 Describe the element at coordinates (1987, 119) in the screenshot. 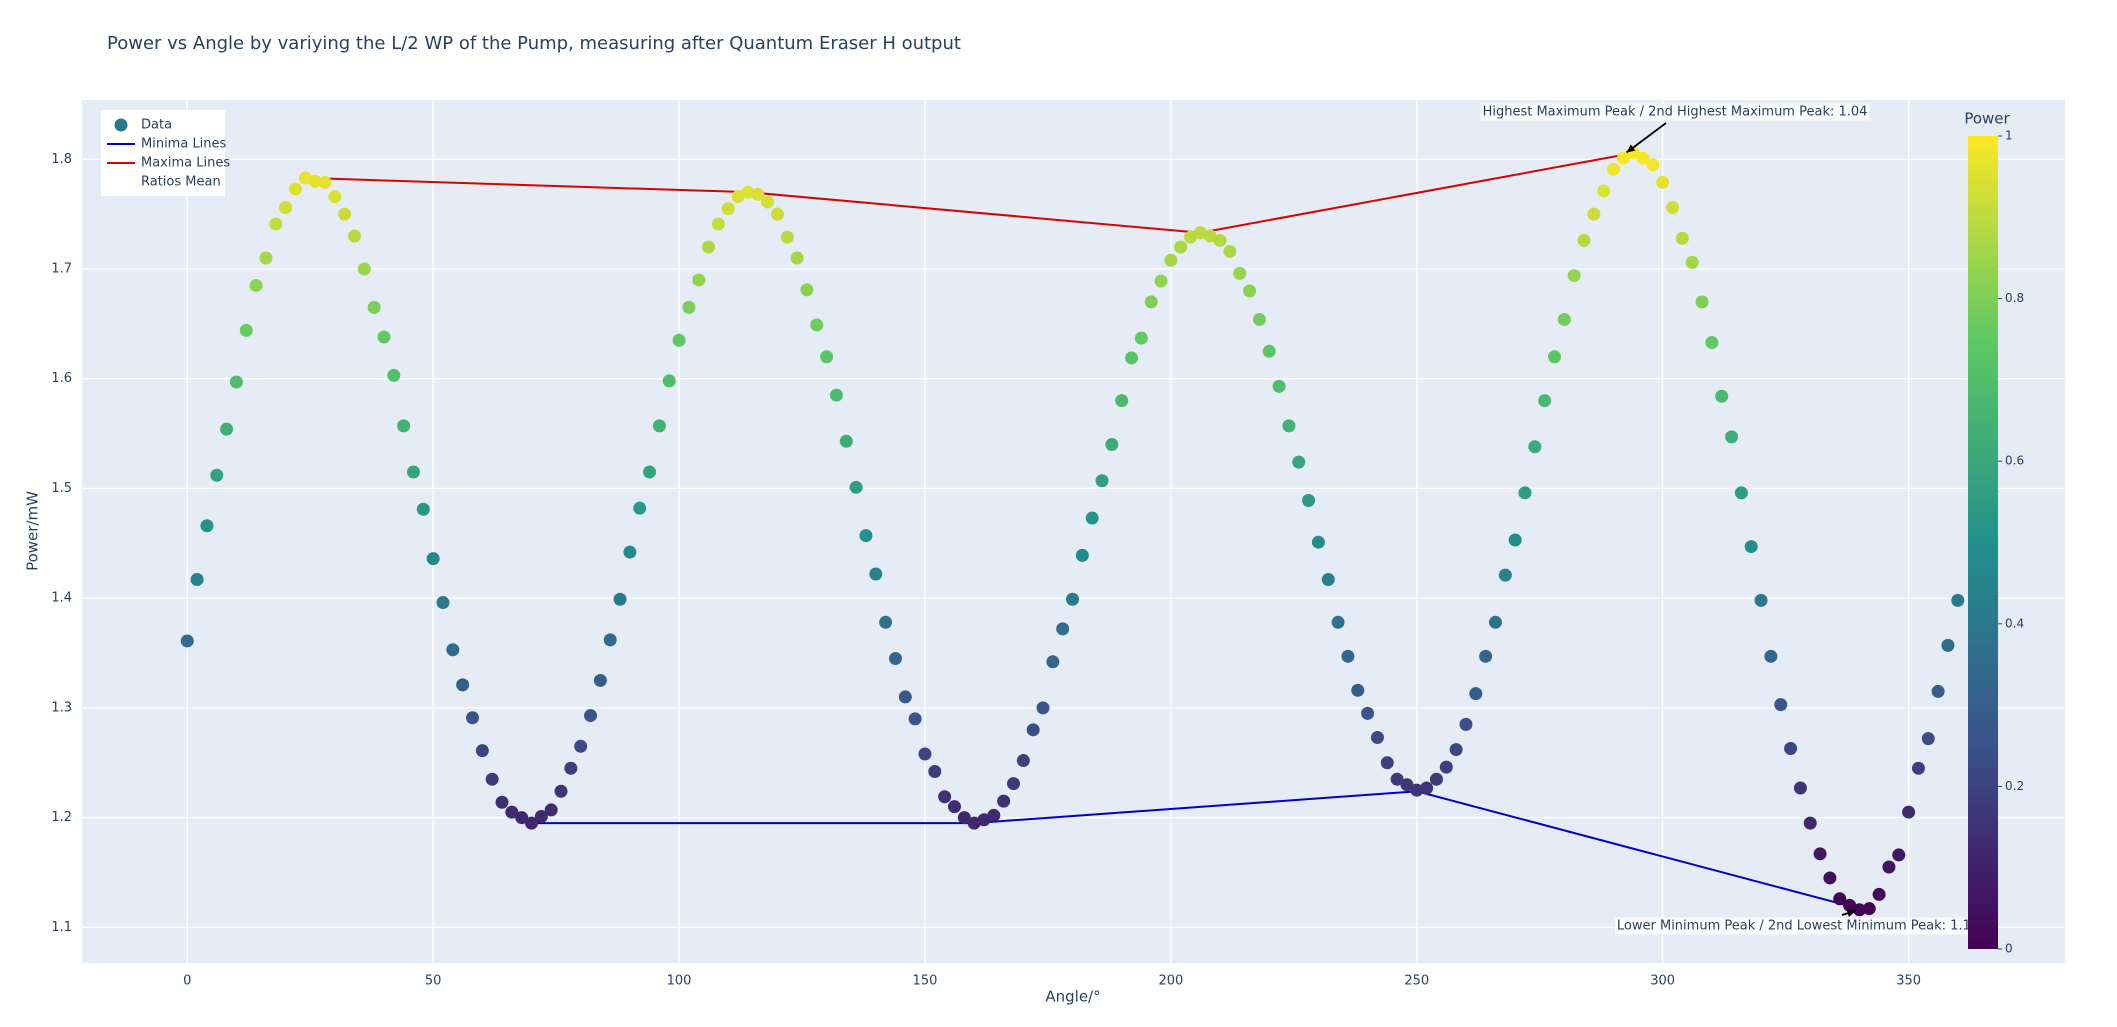

I see `colorbar-title: Power` at that location.